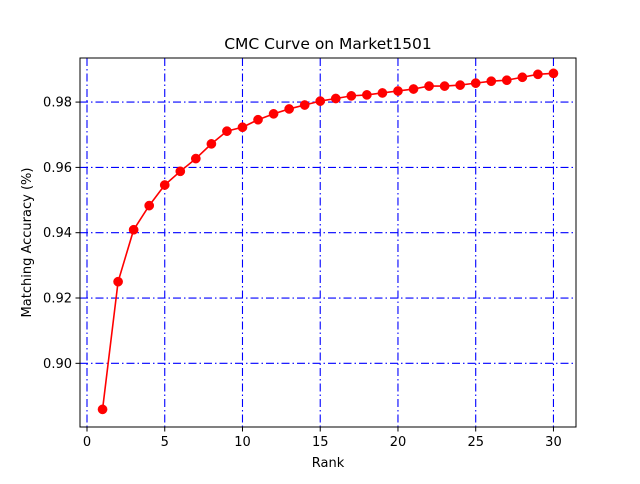 The width and height of the screenshot is (640, 484). I want to click on chart-title: CMC Curve on Market1501, so click(328, 44).